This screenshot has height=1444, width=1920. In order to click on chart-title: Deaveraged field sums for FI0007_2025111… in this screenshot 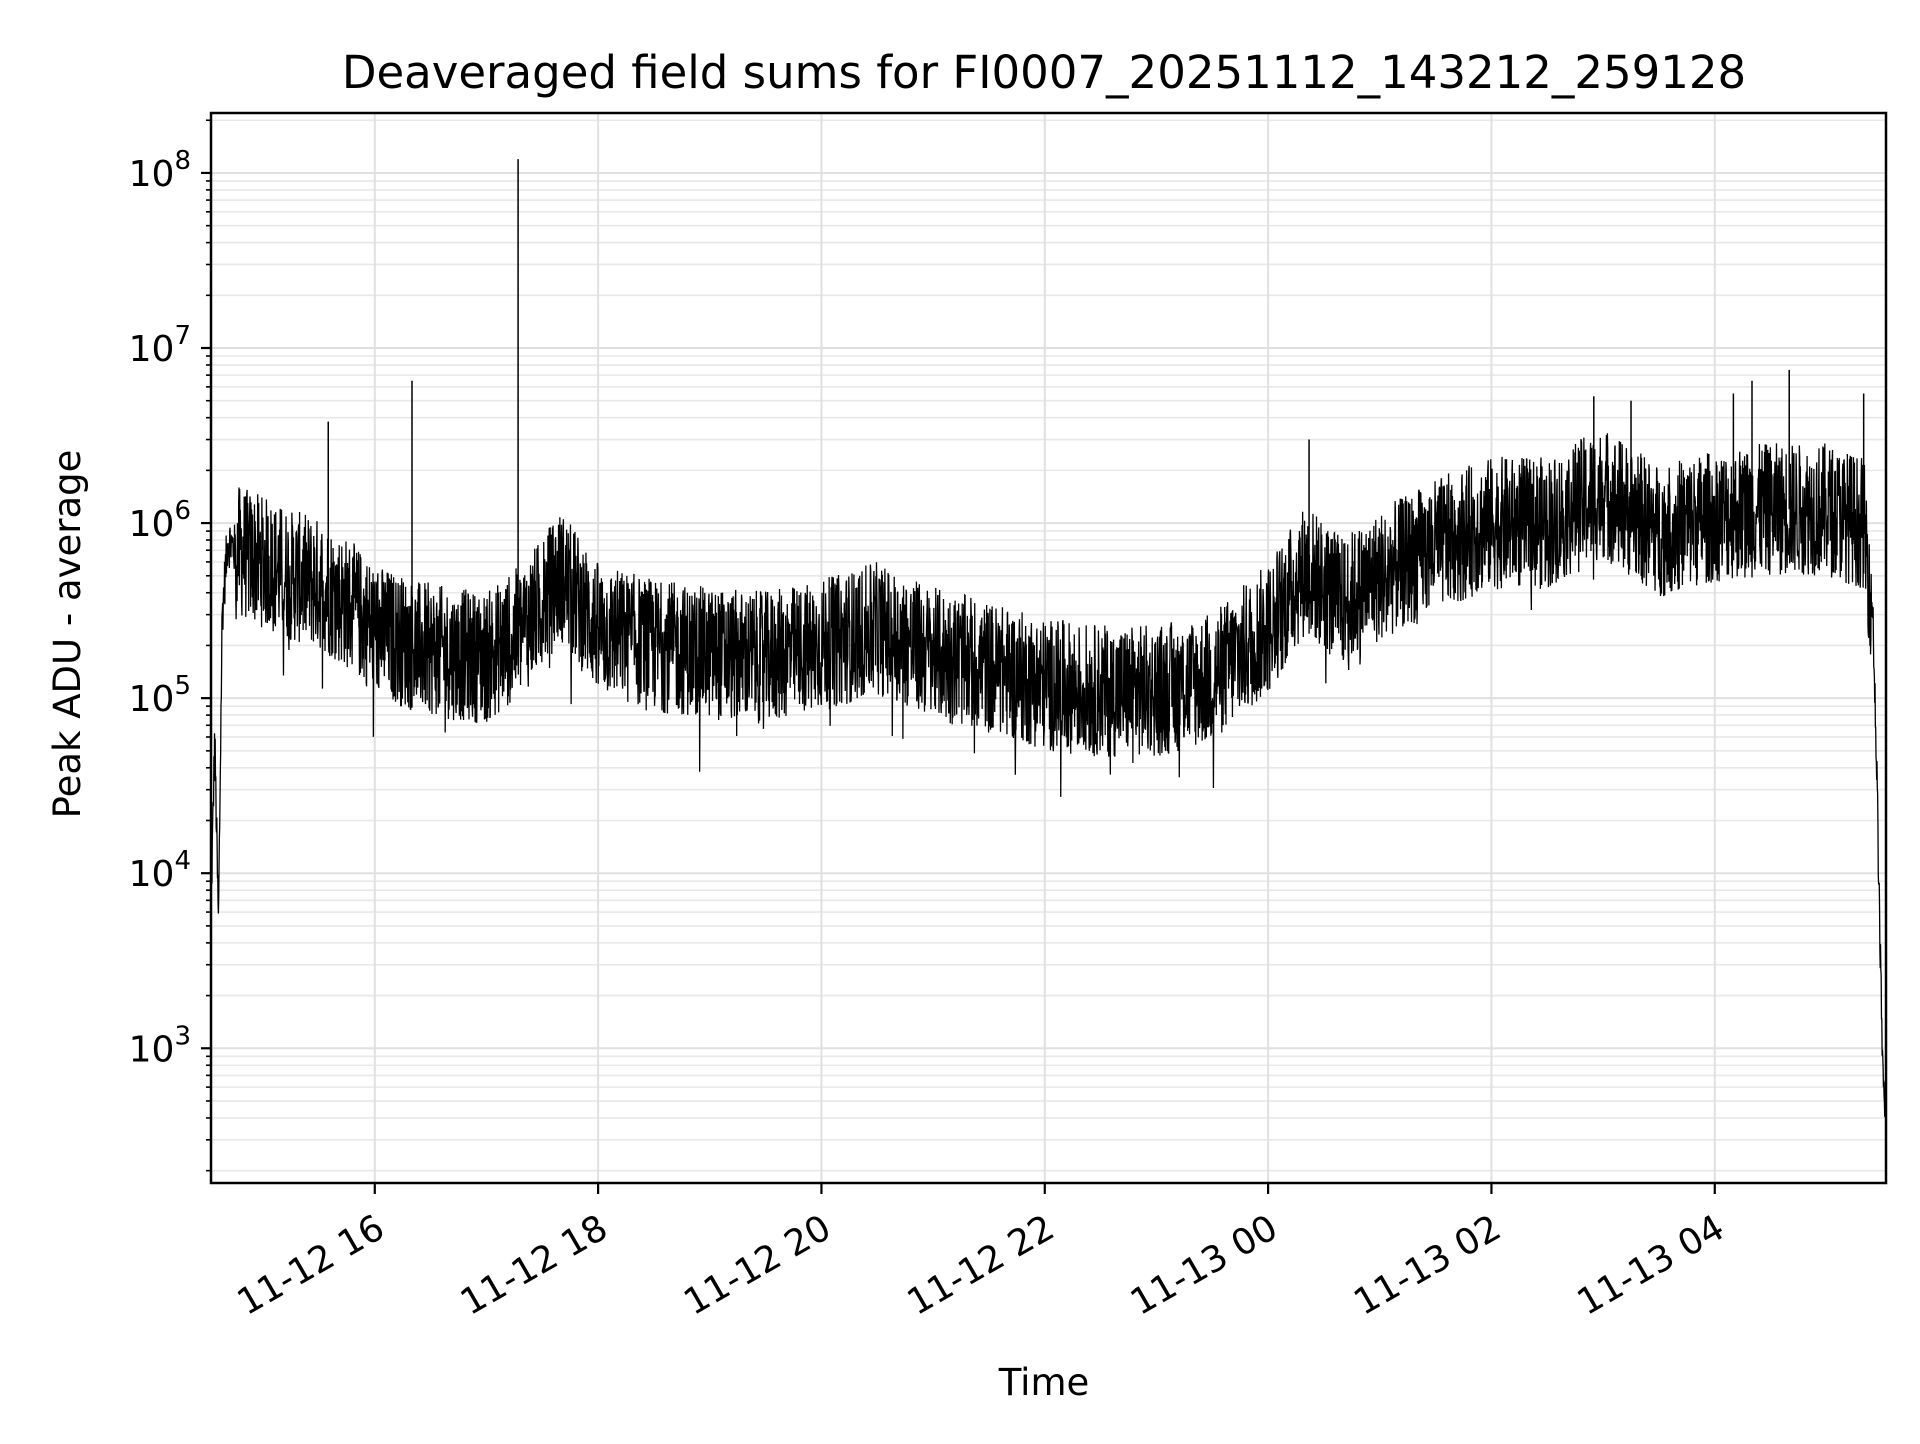, I will do `click(1044, 72)`.